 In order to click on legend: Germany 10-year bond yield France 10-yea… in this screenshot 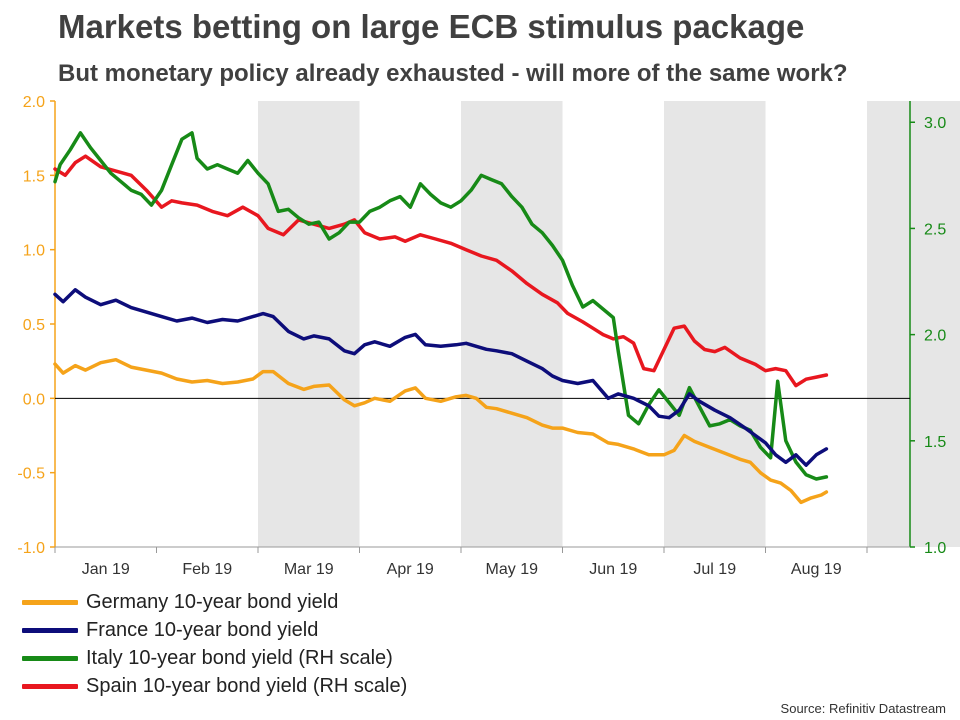, I will do `click(214, 644)`.